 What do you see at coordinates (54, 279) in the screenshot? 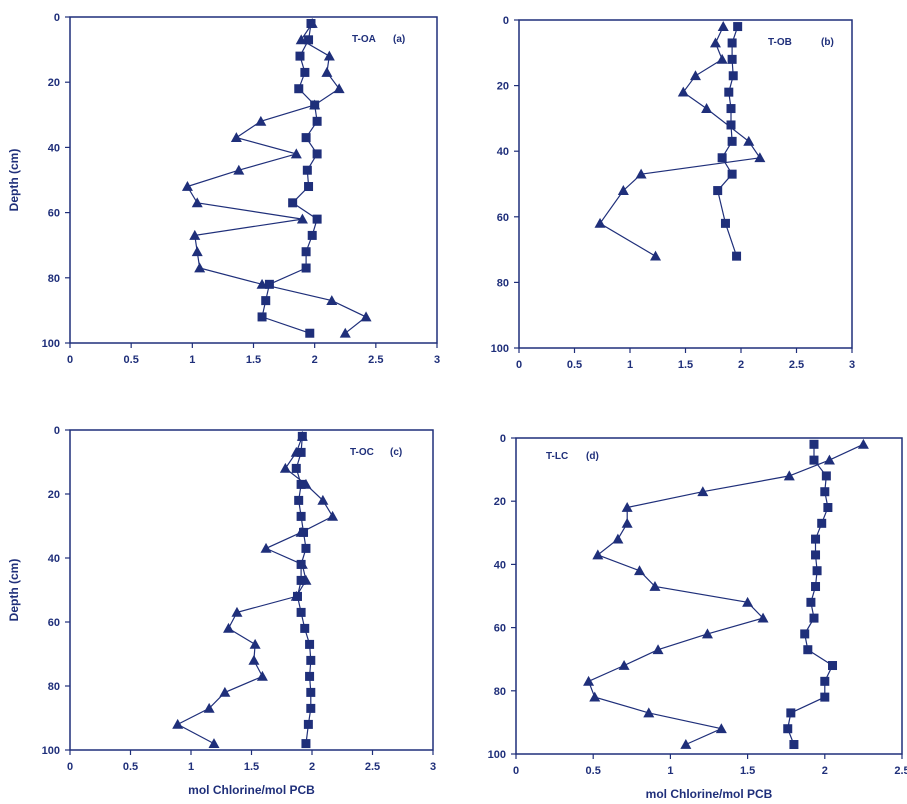
I see `y-tick-label: 80` at bounding box center [54, 279].